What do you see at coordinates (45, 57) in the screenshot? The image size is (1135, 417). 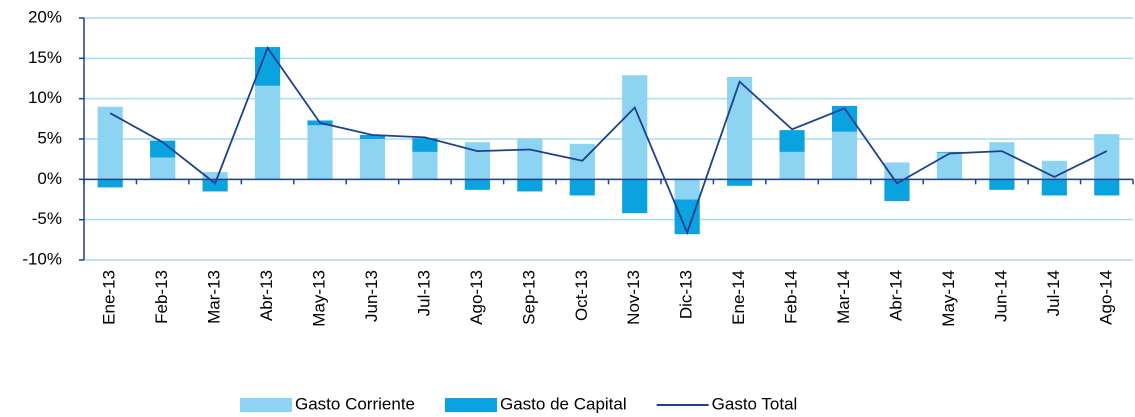 I see `y-tick-label: 15%` at bounding box center [45, 57].